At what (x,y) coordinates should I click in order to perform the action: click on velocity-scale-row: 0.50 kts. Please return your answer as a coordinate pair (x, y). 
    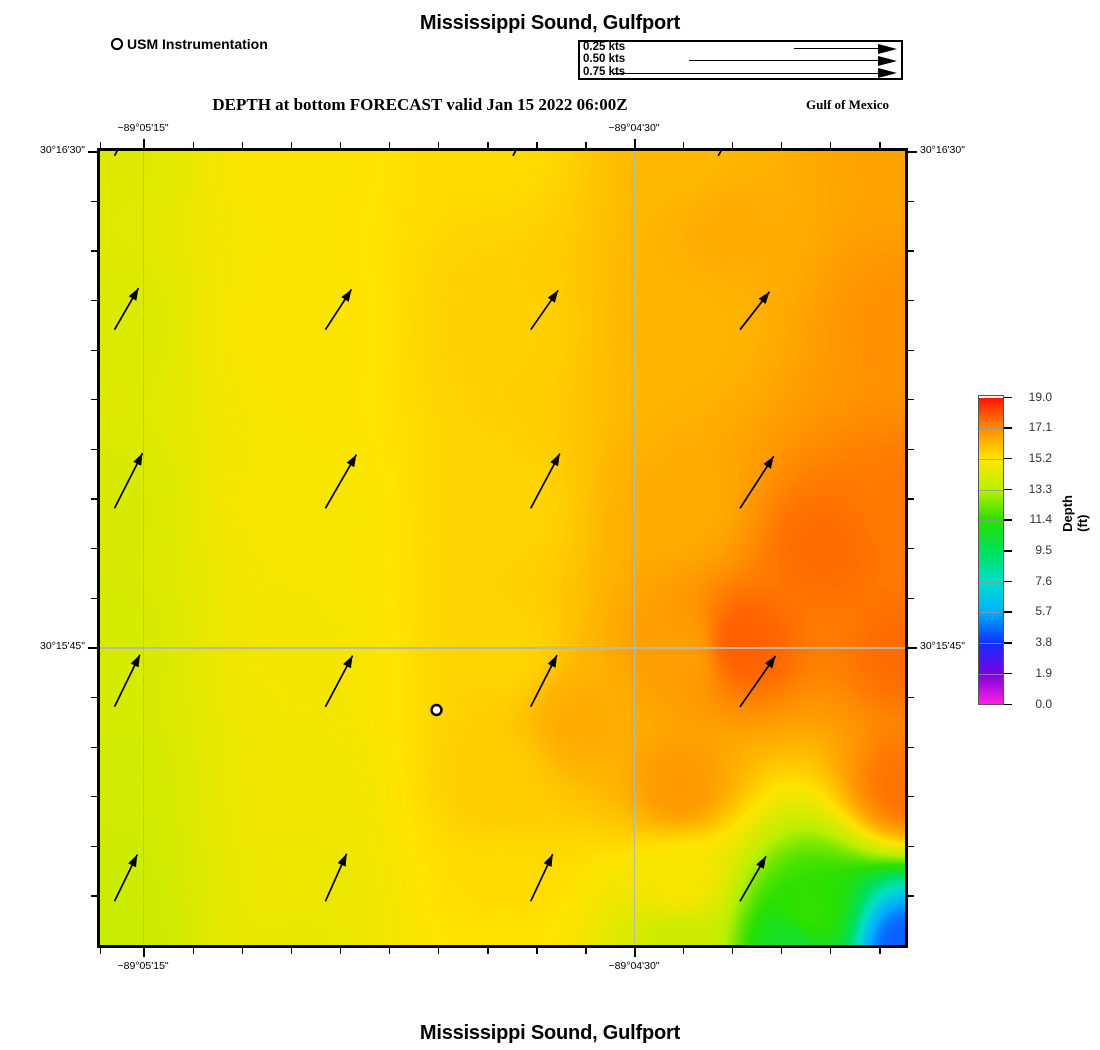
    Looking at the image, I should click on (740, 59).